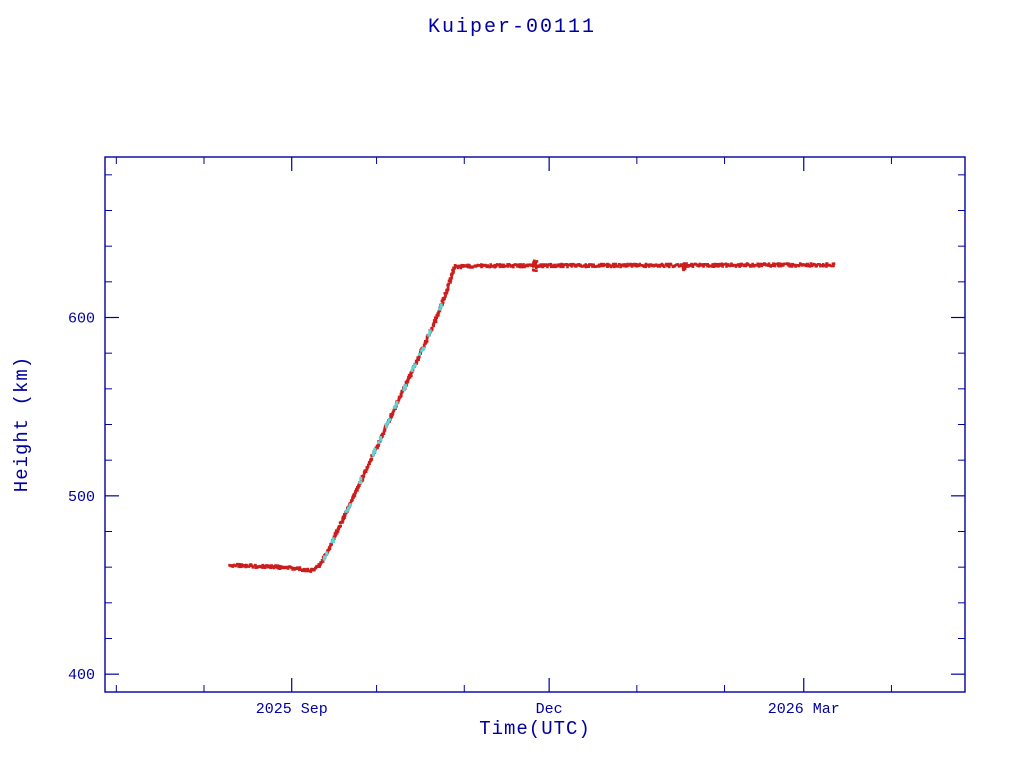 This screenshot has height=768, width=1024. Describe the element at coordinates (535, 729) in the screenshot. I see `x-axis-label: Time(UTC)` at that location.